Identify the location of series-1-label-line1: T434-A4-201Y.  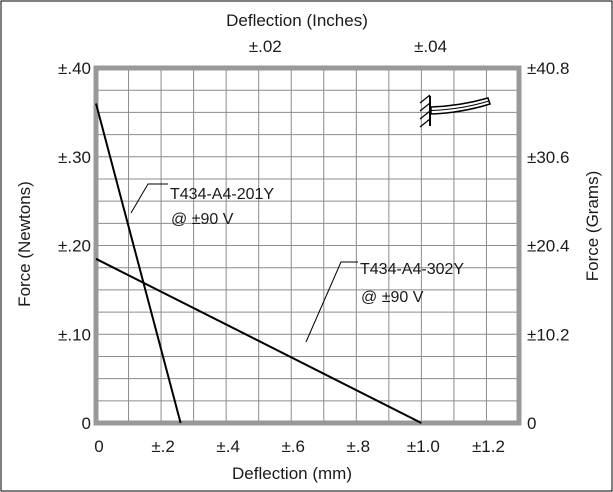
(222, 194).